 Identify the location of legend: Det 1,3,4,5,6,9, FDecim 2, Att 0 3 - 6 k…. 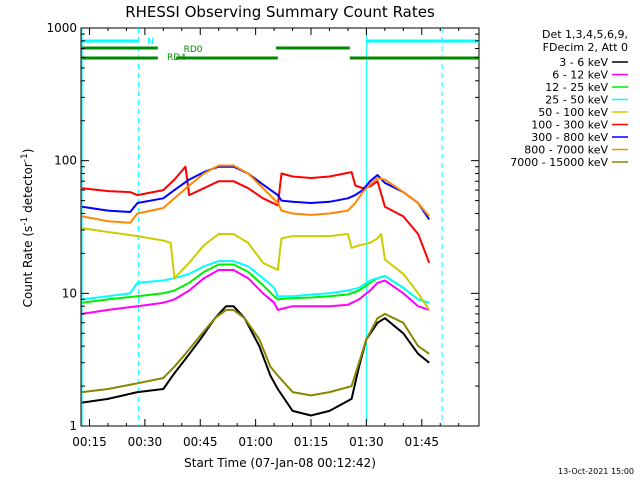
(569, 98).